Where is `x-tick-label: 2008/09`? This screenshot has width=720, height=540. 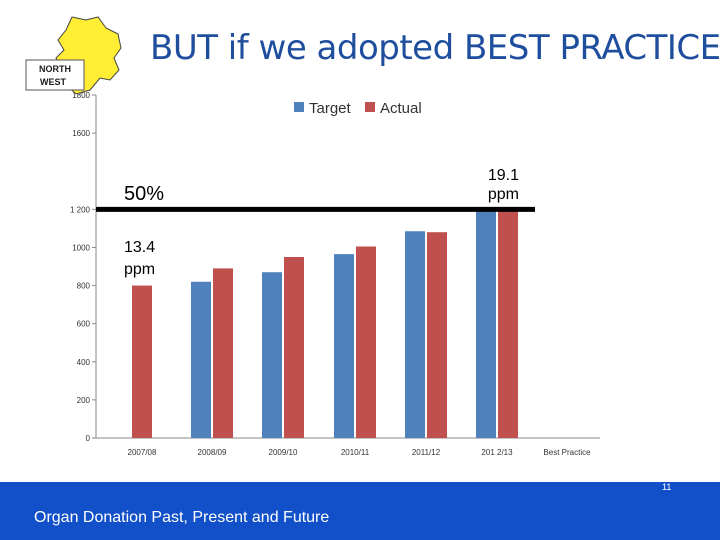
x-tick-label: 2008/09 is located at coordinates (212, 452).